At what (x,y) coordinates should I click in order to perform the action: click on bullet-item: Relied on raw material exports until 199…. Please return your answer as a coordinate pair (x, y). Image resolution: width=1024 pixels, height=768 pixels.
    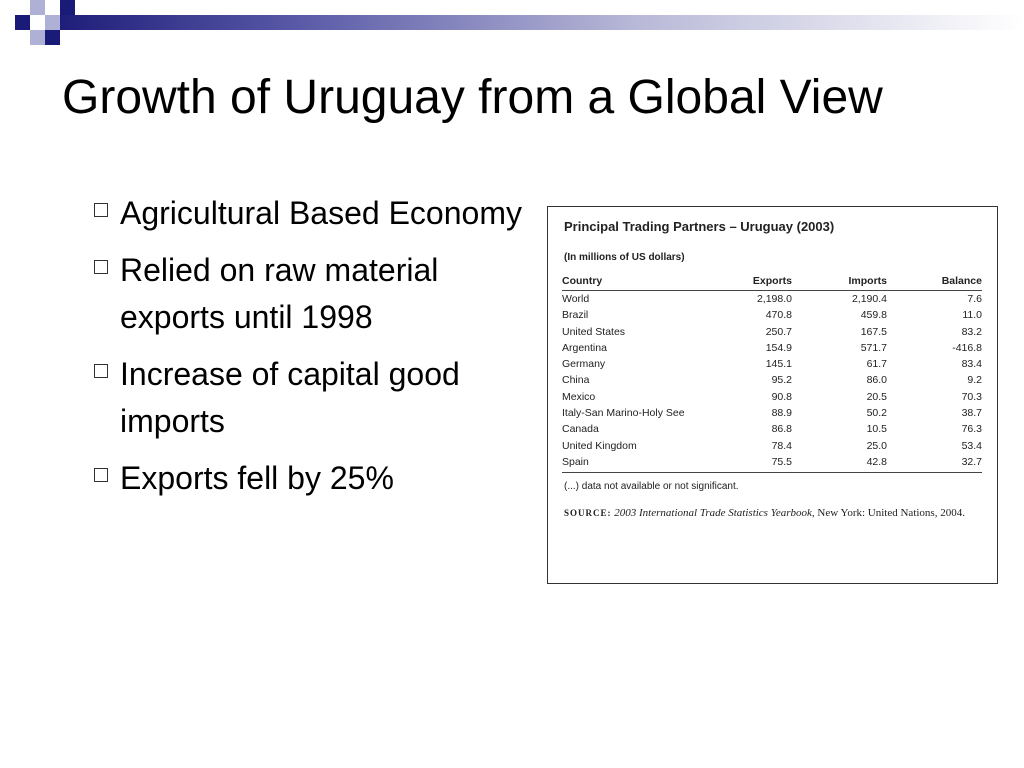
    Looking at the image, I should click on (310, 294).